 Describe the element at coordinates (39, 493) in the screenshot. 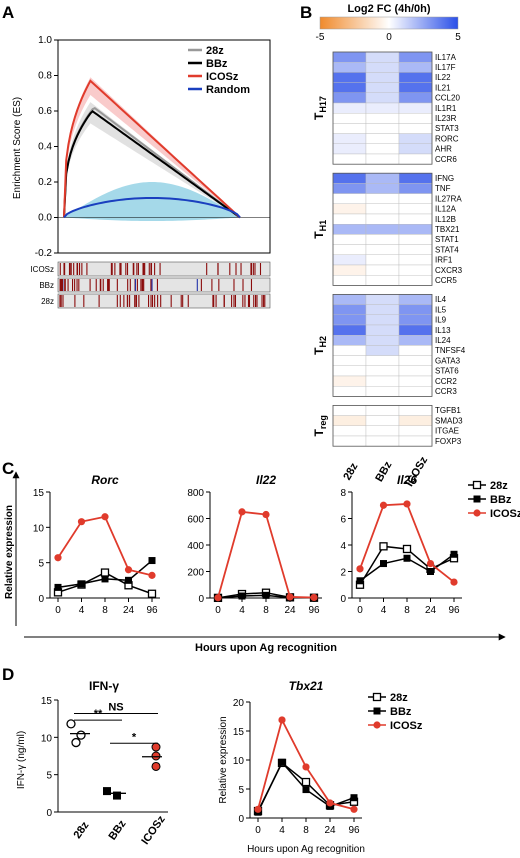

I see `ytick-label: 15` at that location.